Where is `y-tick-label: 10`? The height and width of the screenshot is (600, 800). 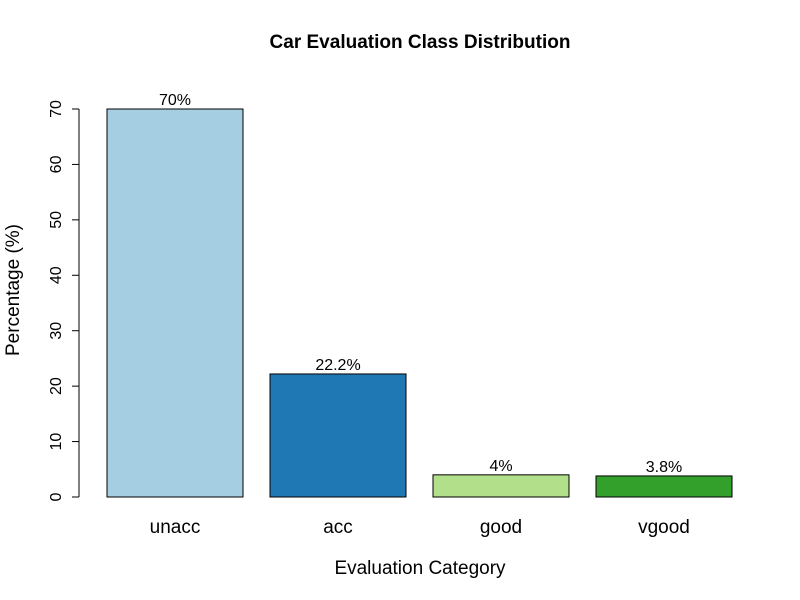
y-tick-label: 10 is located at coordinates (56, 442).